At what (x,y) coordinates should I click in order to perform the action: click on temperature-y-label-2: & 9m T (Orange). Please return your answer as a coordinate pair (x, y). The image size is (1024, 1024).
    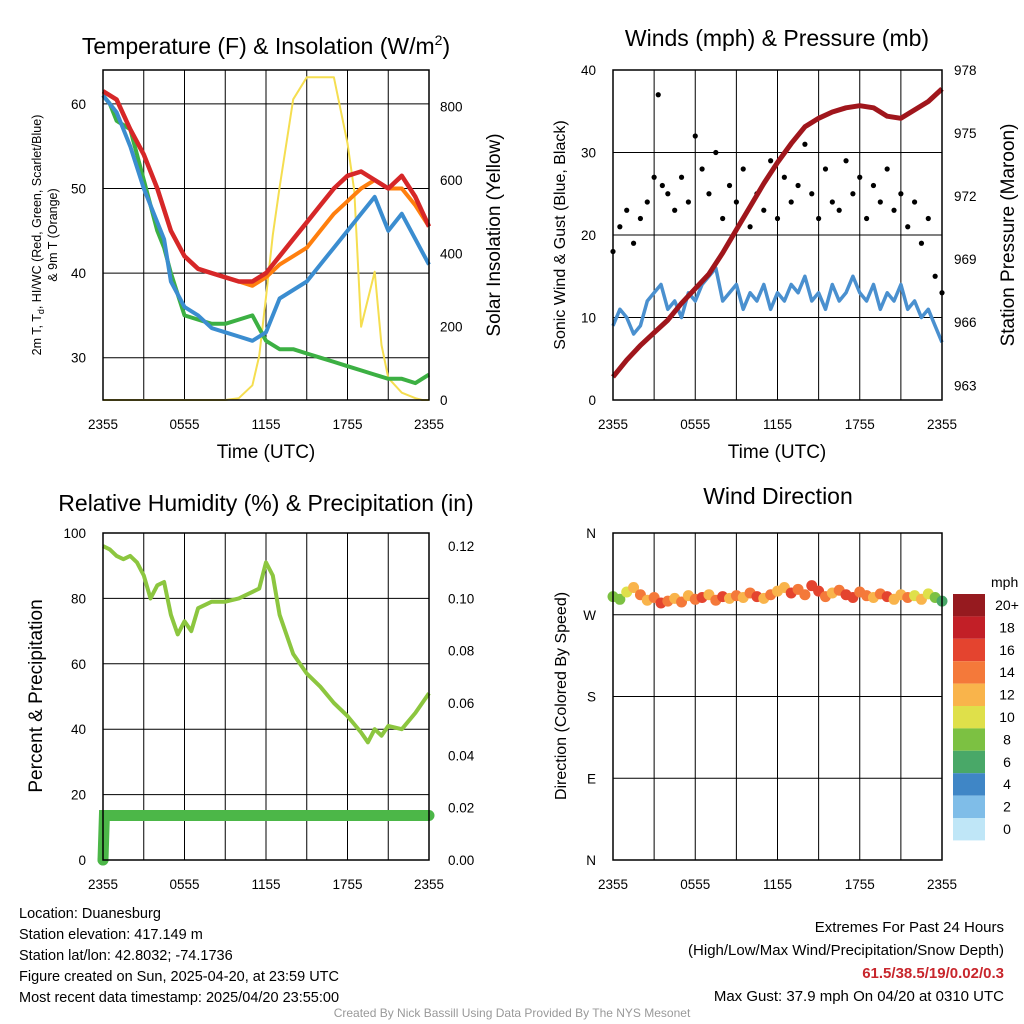
    Looking at the image, I should click on (53, 234).